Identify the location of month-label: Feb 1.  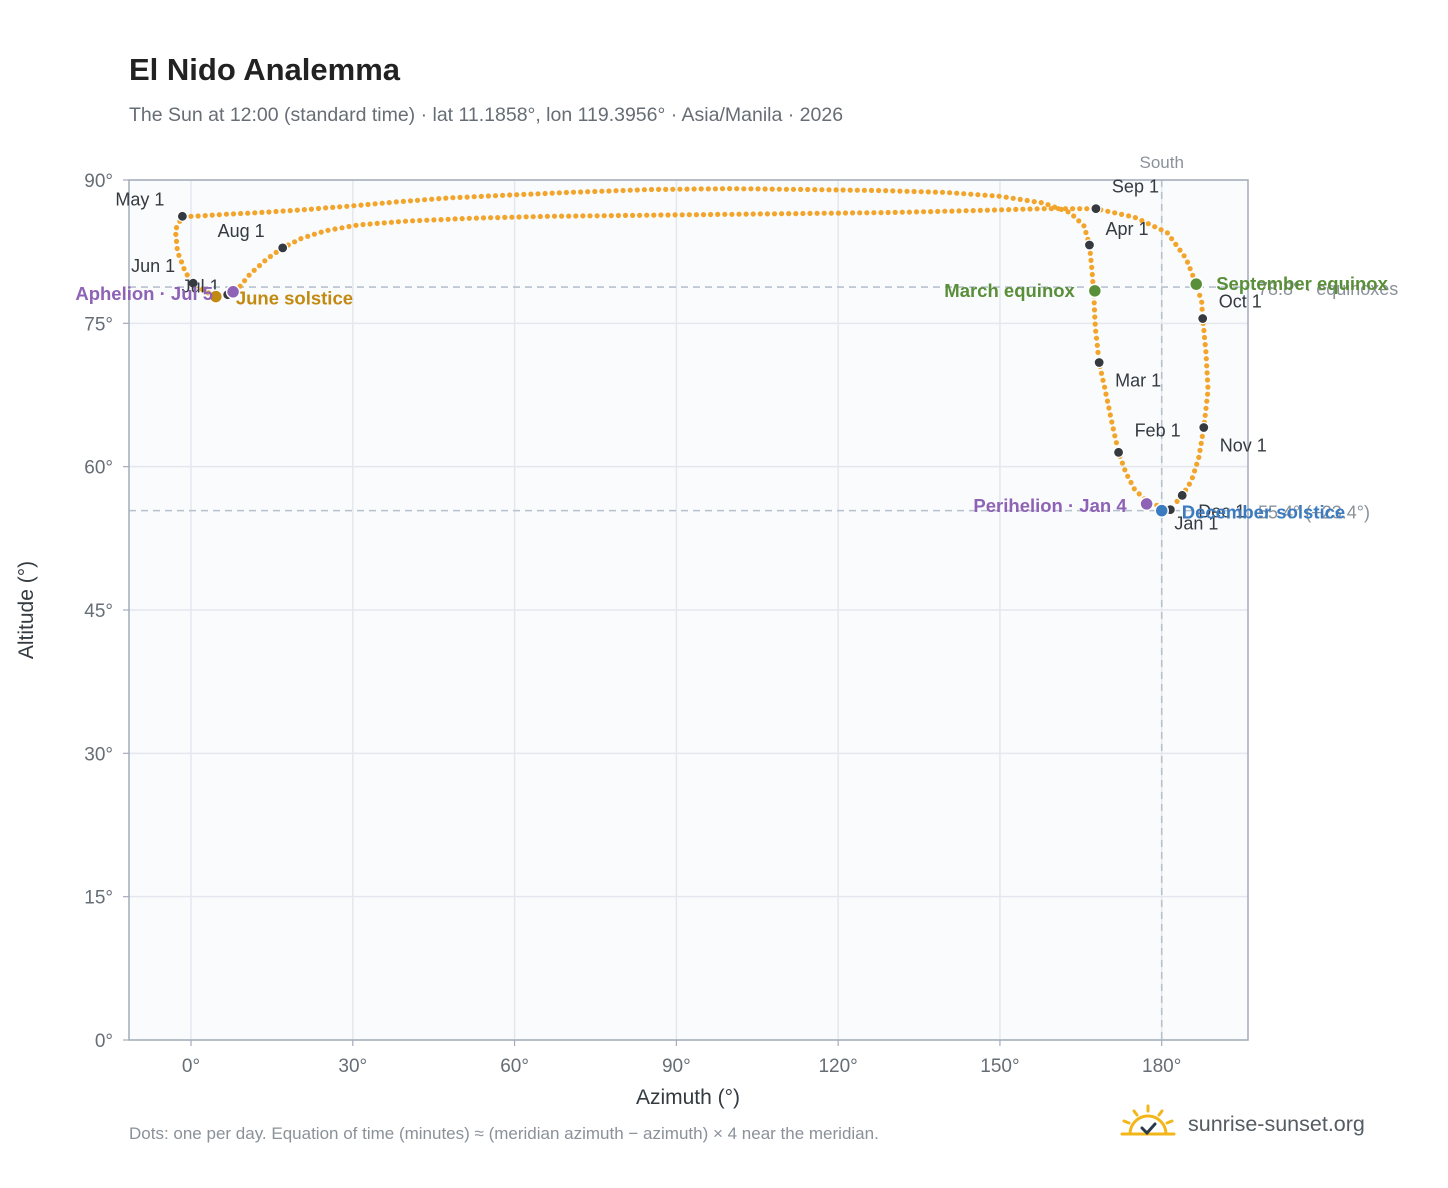
(1158, 430).